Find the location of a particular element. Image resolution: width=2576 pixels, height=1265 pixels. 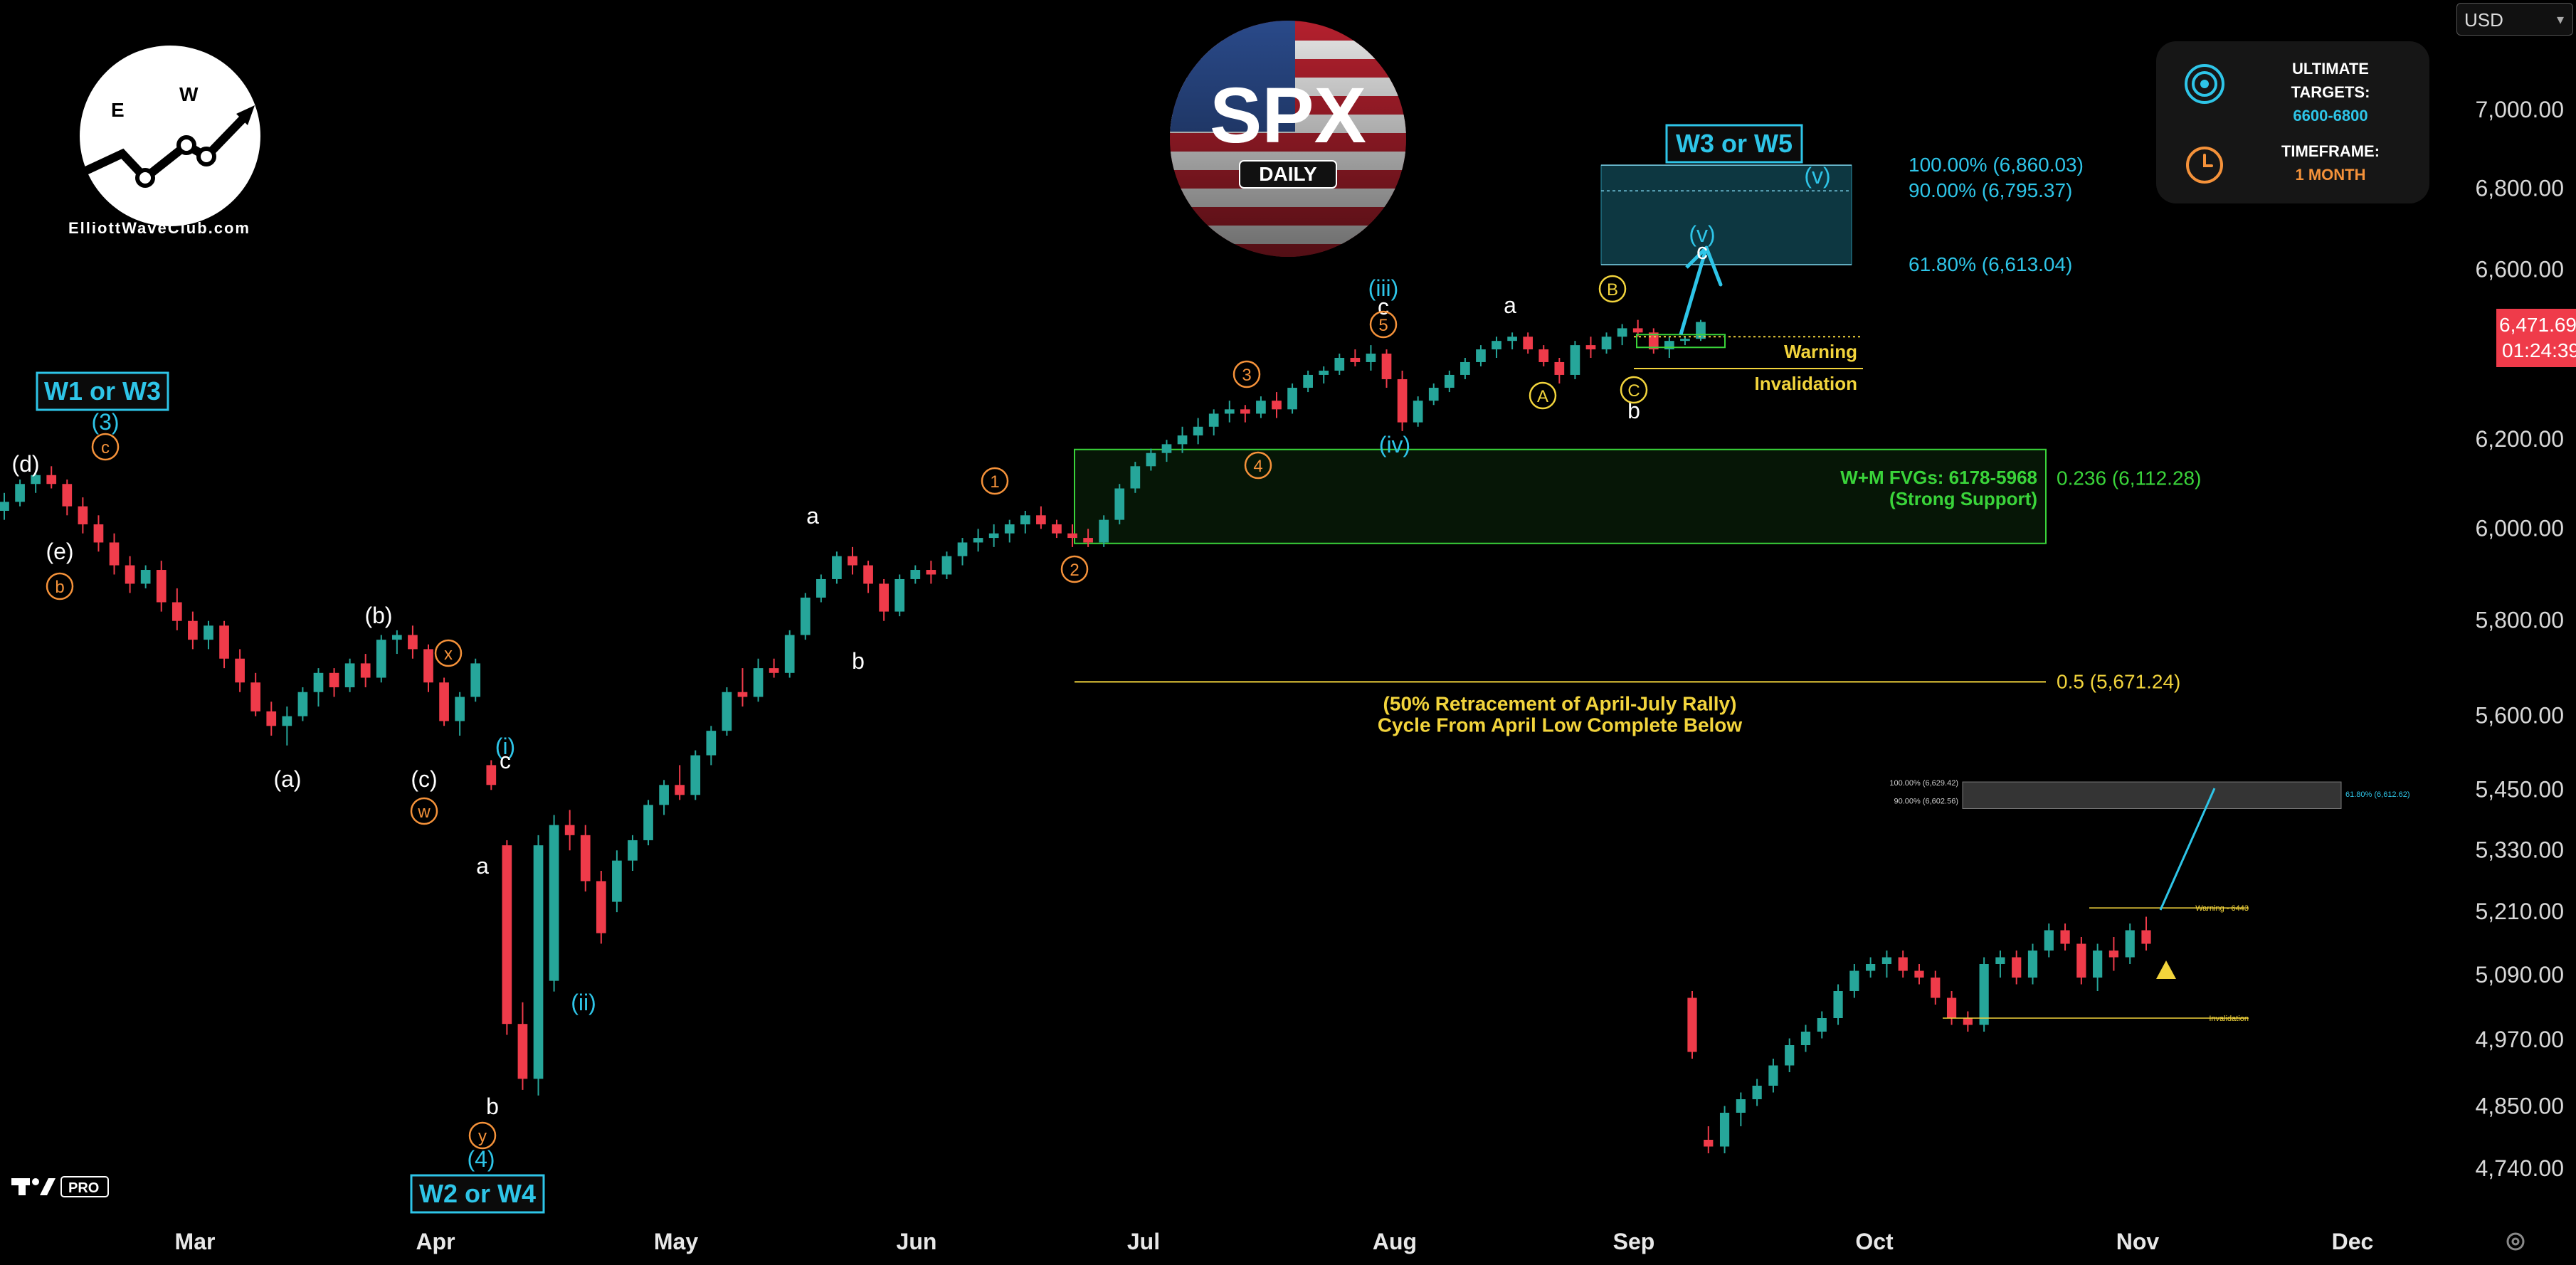

x-tick-label: Oct is located at coordinates (1874, 1241).